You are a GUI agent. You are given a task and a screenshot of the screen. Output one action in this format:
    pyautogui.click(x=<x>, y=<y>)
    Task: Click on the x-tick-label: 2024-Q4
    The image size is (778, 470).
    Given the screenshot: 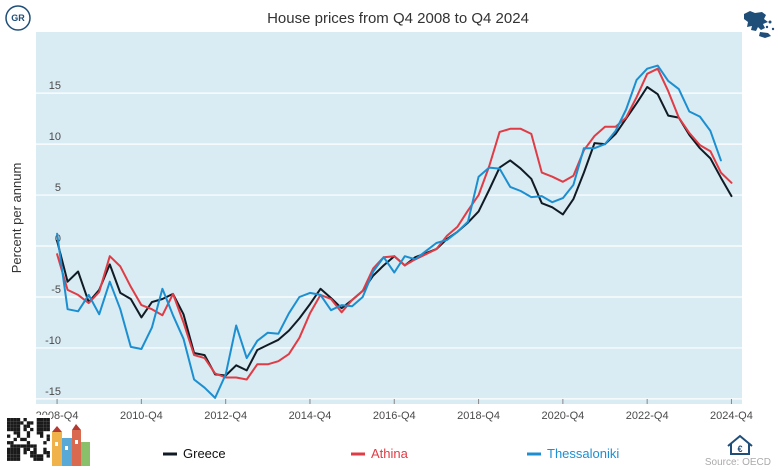 What is the action you would take?
    pyautogui.click(x=731, y=416)
    